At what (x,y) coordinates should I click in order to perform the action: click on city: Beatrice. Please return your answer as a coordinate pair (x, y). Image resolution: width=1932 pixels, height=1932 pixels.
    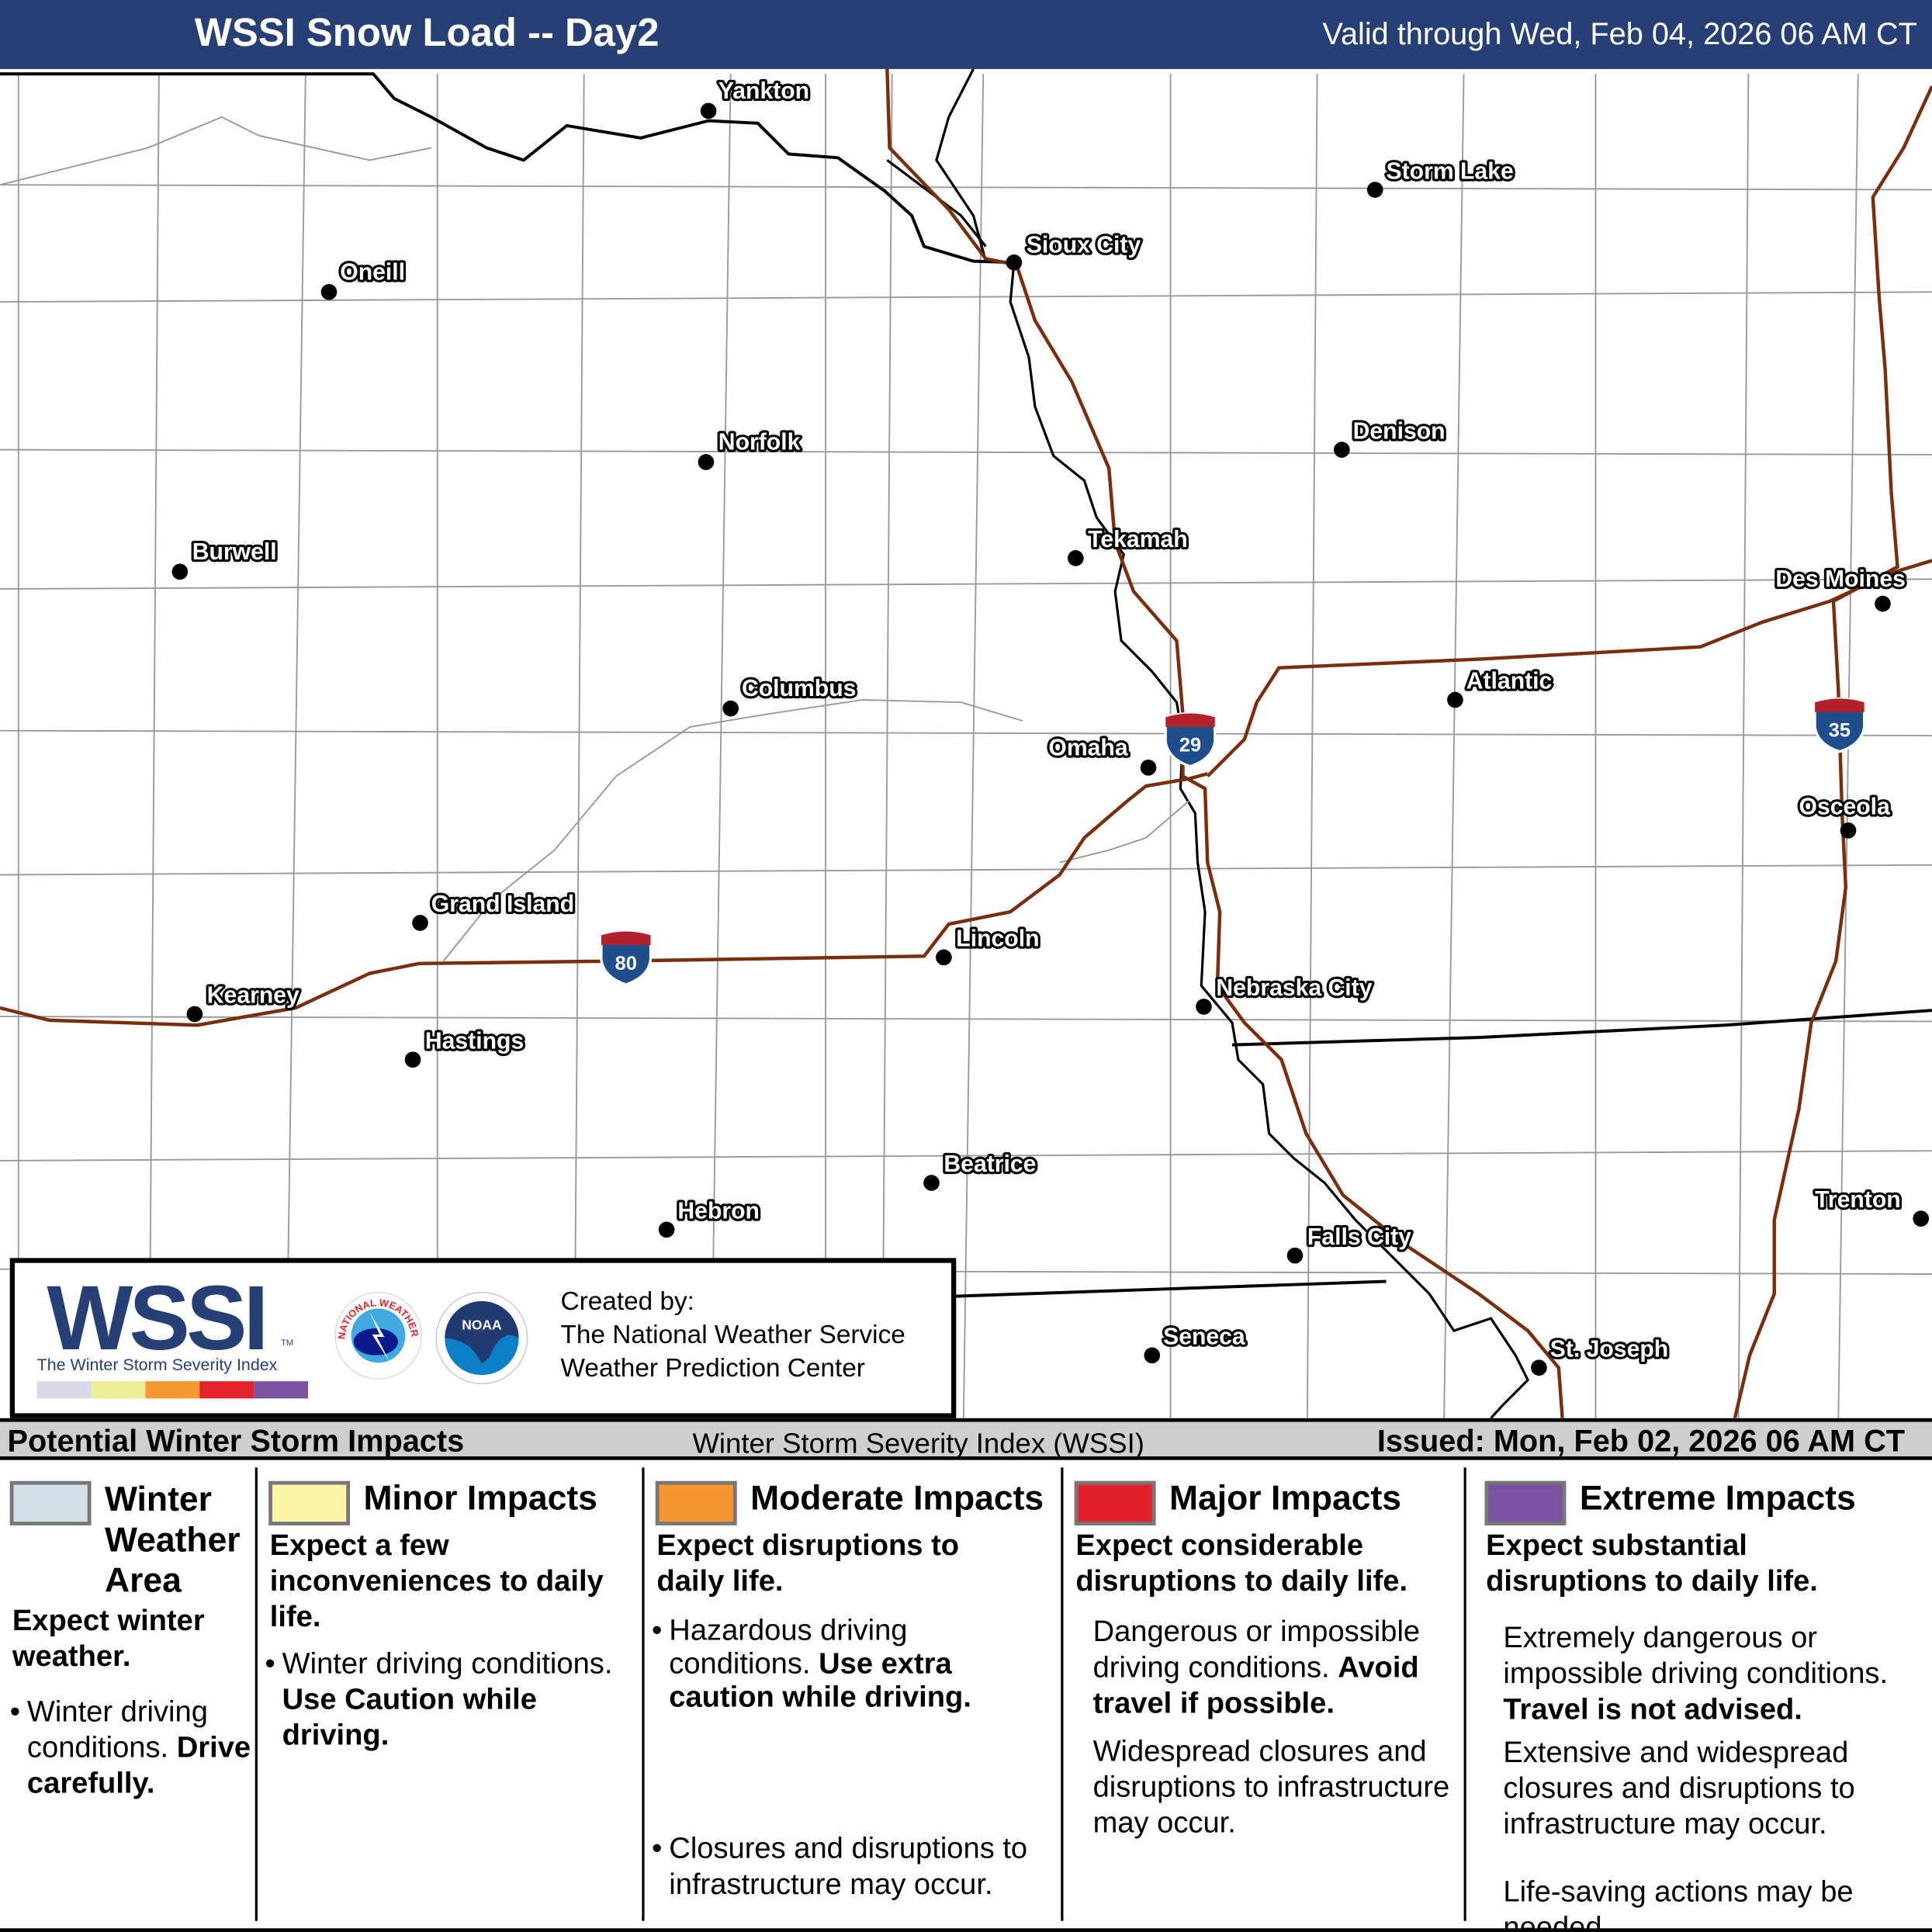
    Looking at the image, I should click on (981, 1170).